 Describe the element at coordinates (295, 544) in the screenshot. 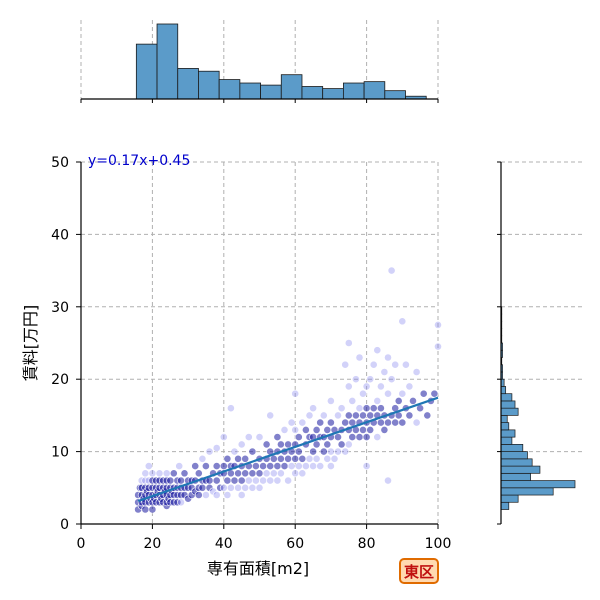

I see `x-tick-label: 60` at that location.